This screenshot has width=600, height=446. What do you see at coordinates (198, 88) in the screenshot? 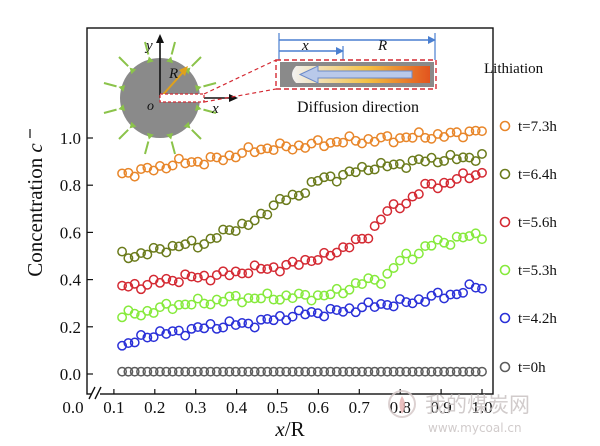
I see `flux-arrowhead` at bounding box center [198, 88].